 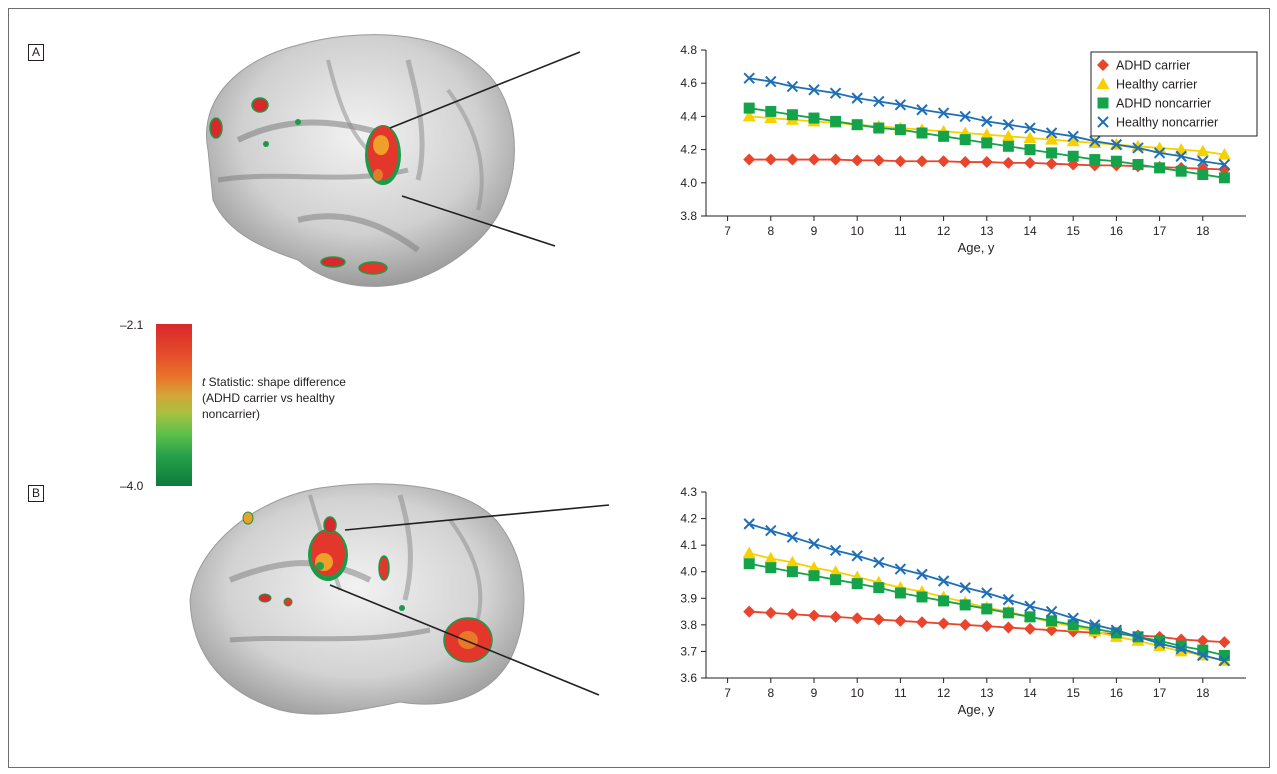 What do you see at coordinates (477, 517) in the screenshot?
I see `connector-b-top` at bounding box center [477, 517].